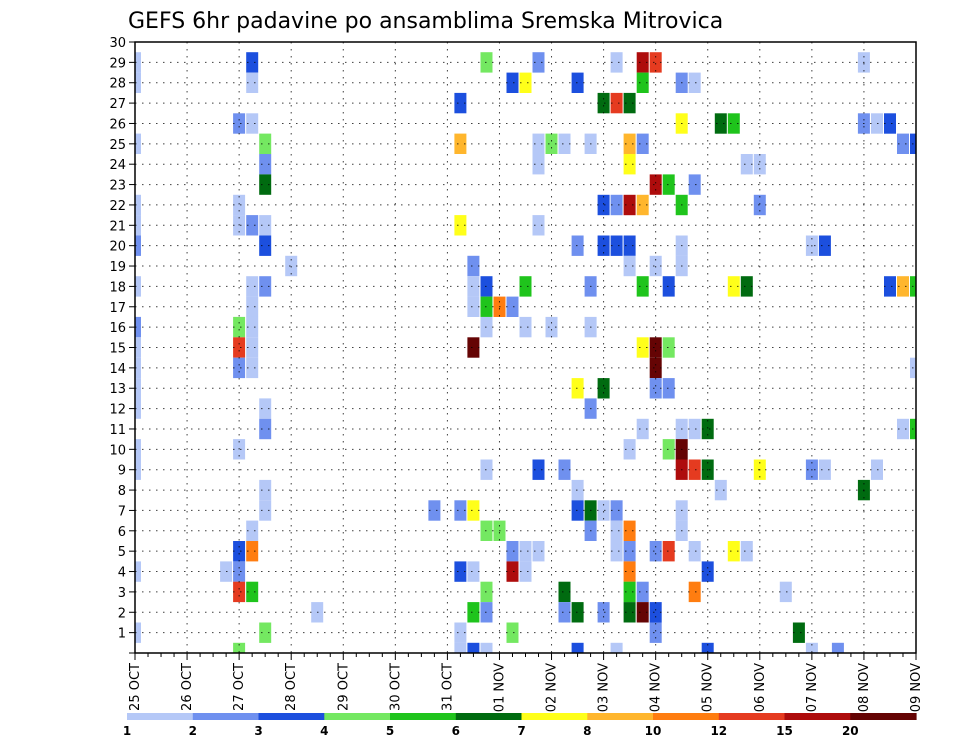 This screenshot has height=742, width=960. What do you see at coordinates (521, 731) in the screenshot?
I see `colorbar-label: 7` at bounding box center [521, 731].